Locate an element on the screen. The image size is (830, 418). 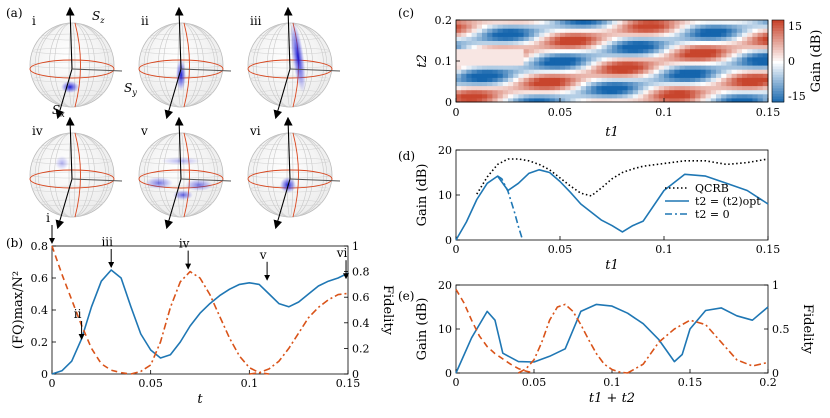
x-tick-label: 0 is located at coordinates (52, 383).